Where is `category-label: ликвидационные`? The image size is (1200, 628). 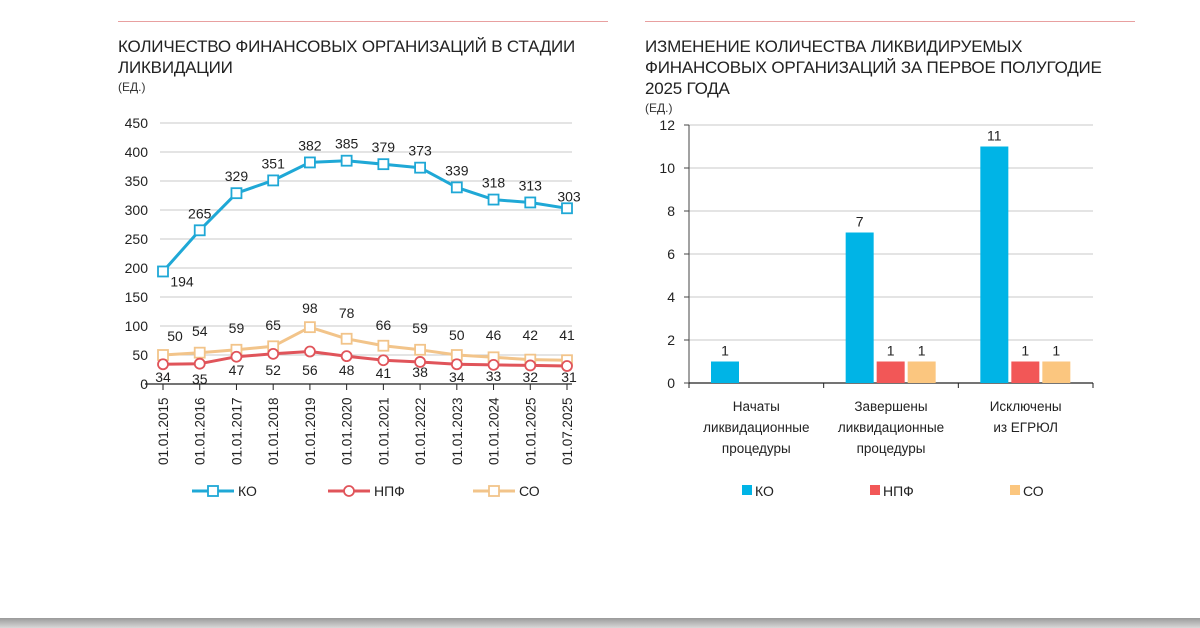 category-label: ликвидационные is located at coordinates (891, 427).